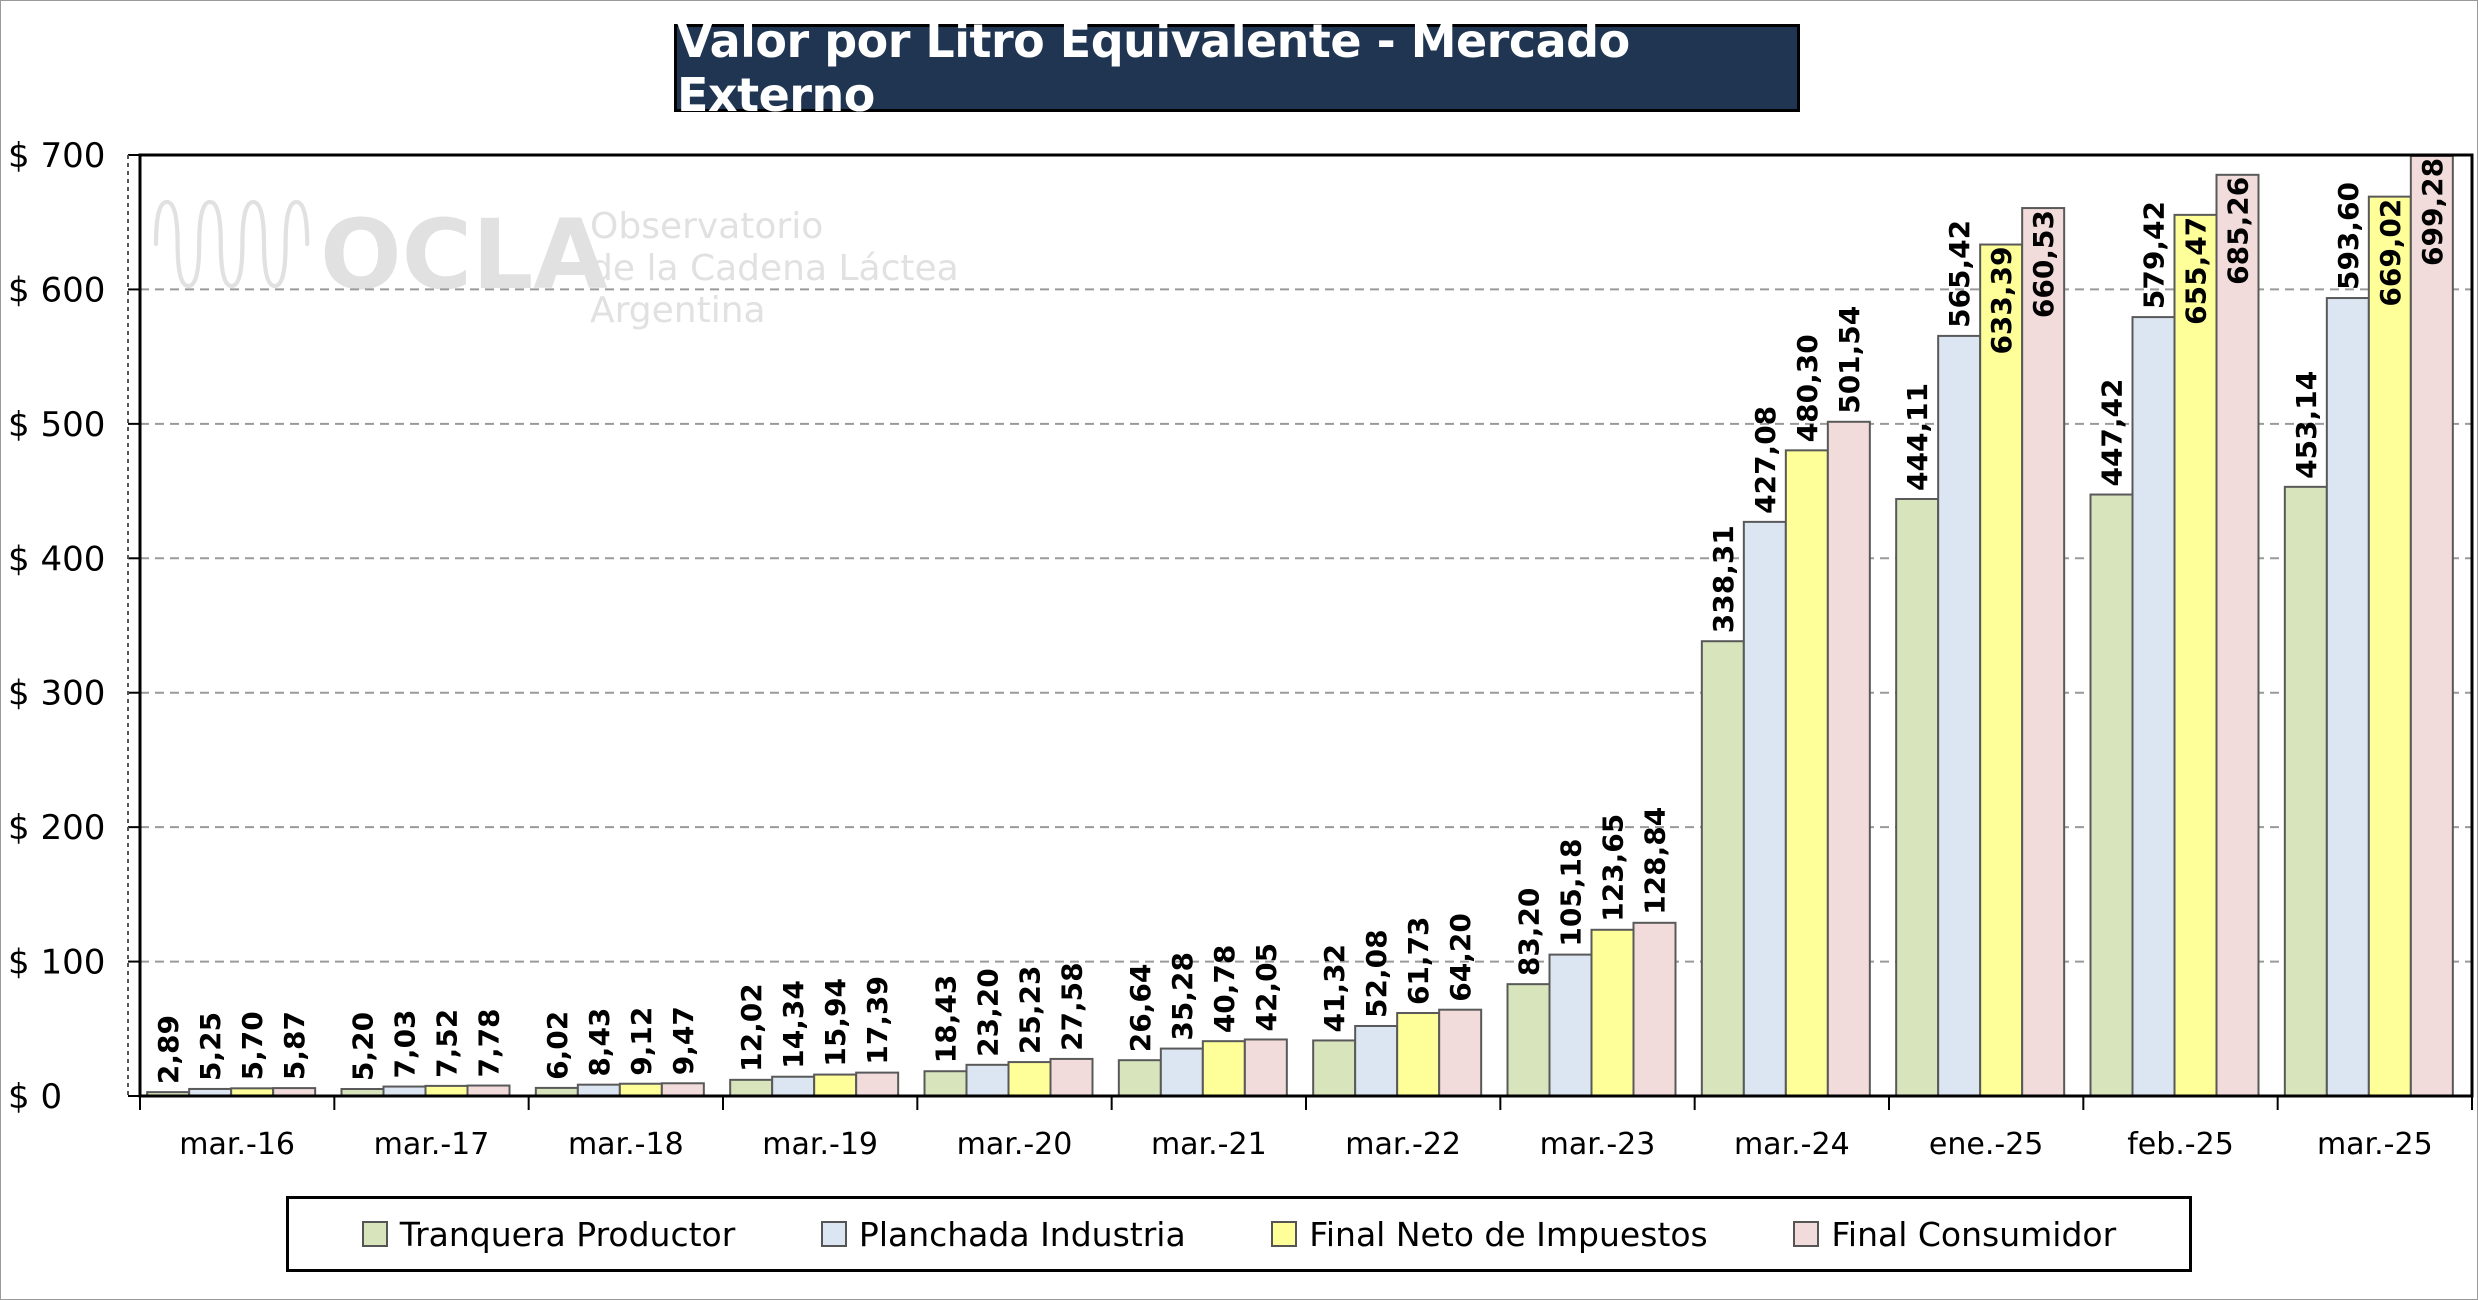 The height and width of the screenshot is (1300, 2478). Describe the element at coordinates (2001, 300) in the screenshot. I see `data-label: 633,39` at that location.